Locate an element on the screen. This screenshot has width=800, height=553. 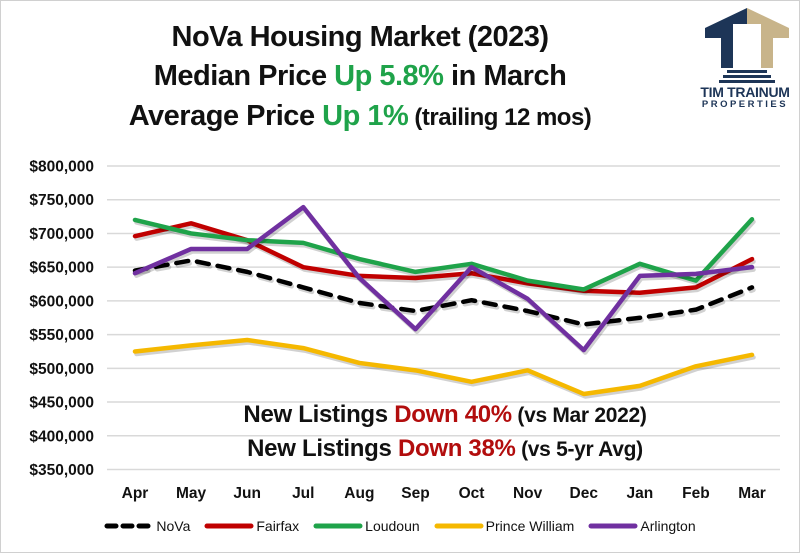
legend-item: Prince William is located at coordinates (504, 526).